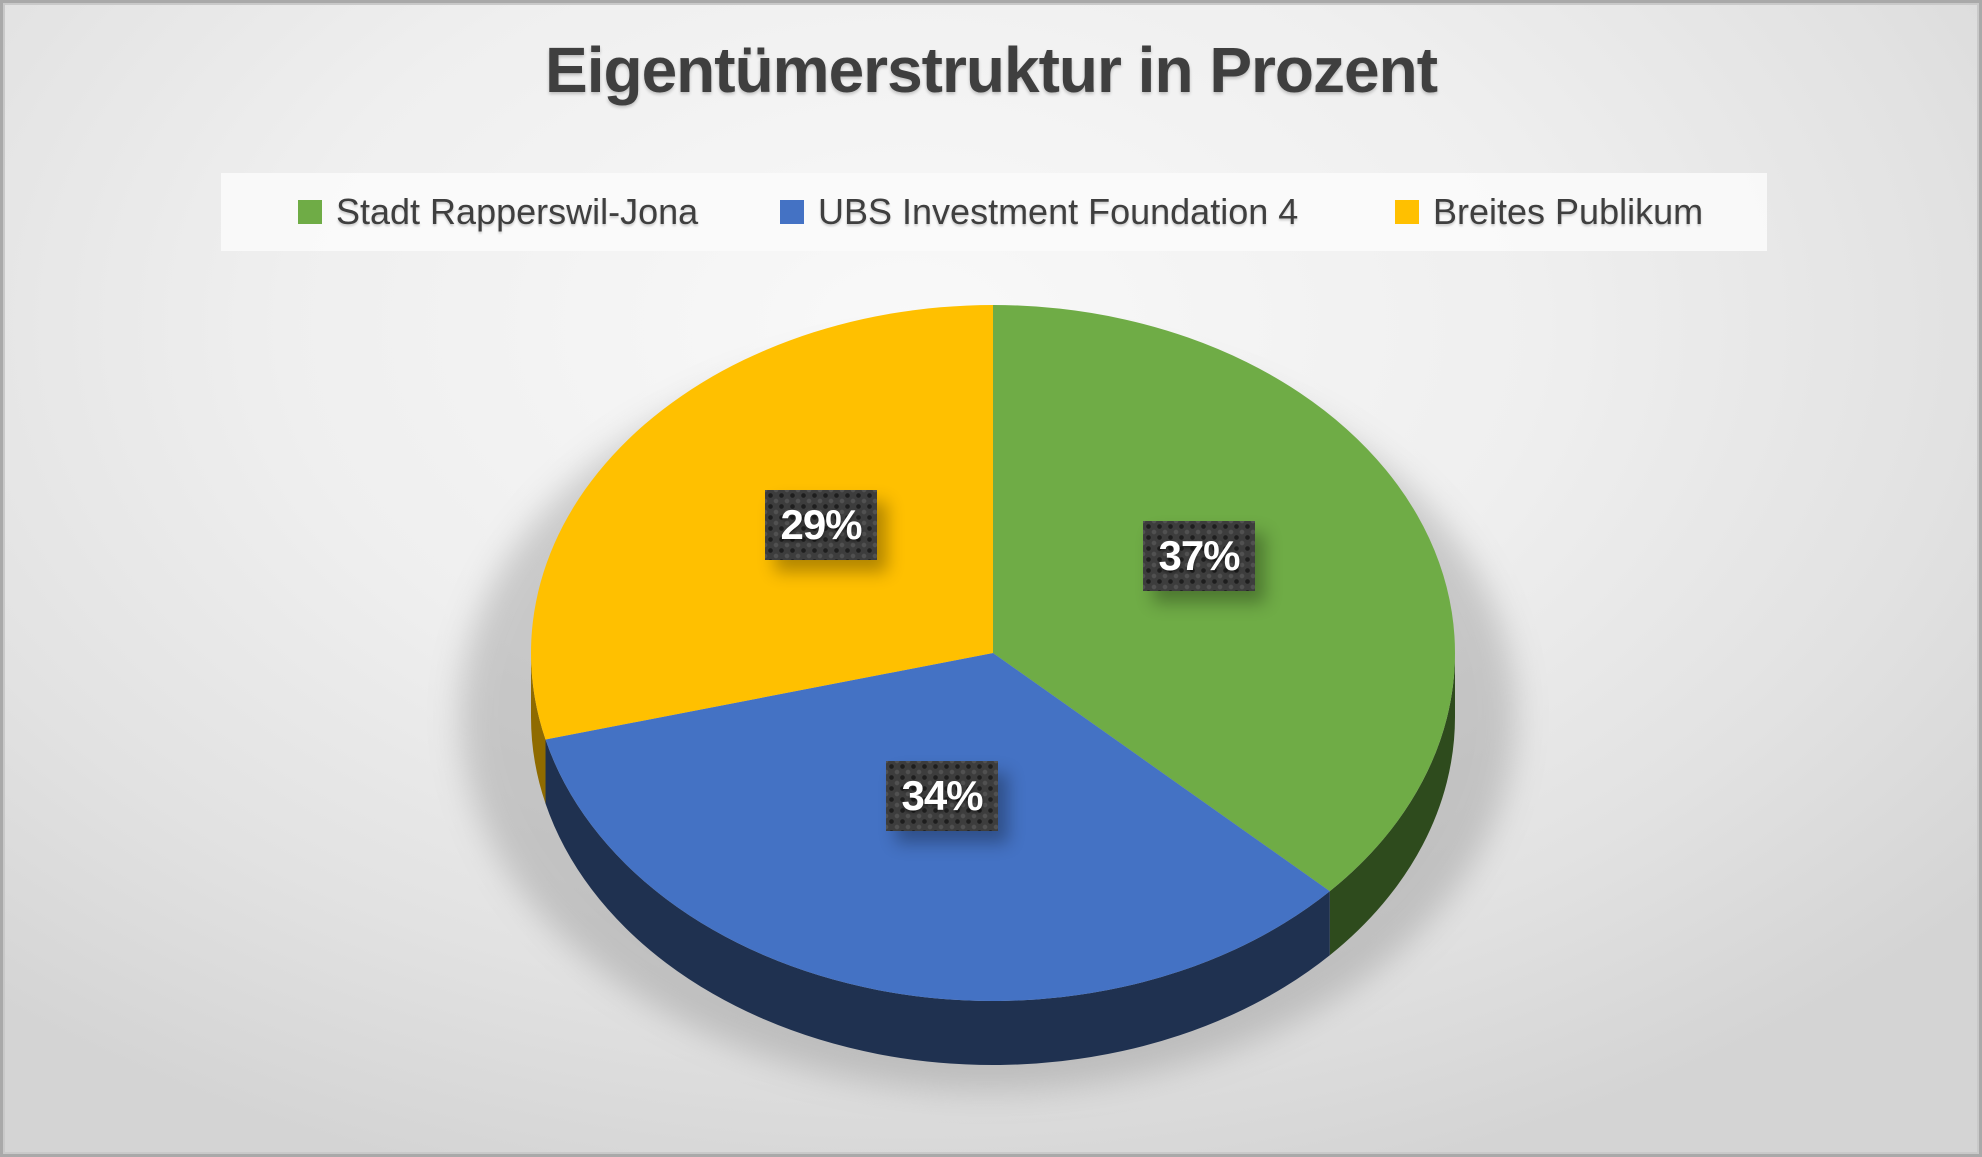  I want to click on legend-item-breites-publikum: Breites Publikum, so click(1549, 212).